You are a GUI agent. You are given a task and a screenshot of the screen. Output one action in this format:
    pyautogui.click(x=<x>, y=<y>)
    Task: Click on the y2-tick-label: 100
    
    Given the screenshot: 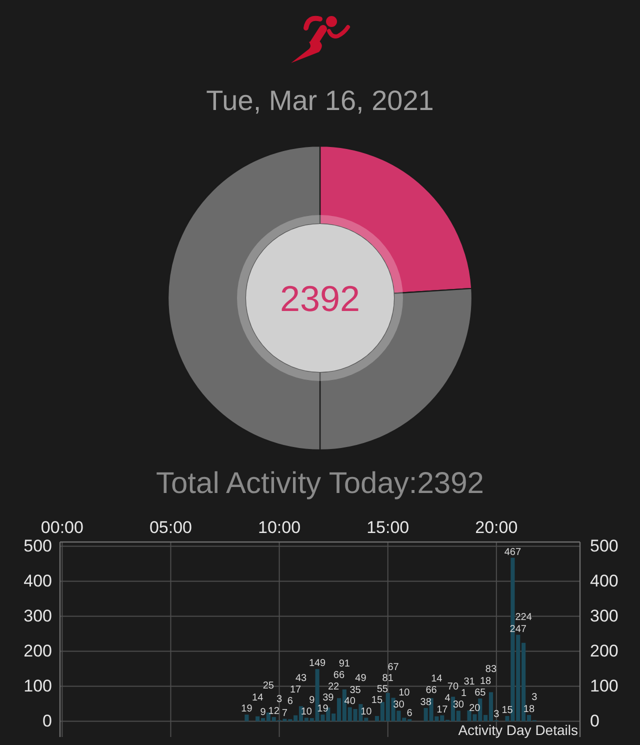 What is the action you would take?
    pyautogui.click(x=604, y=686)
    